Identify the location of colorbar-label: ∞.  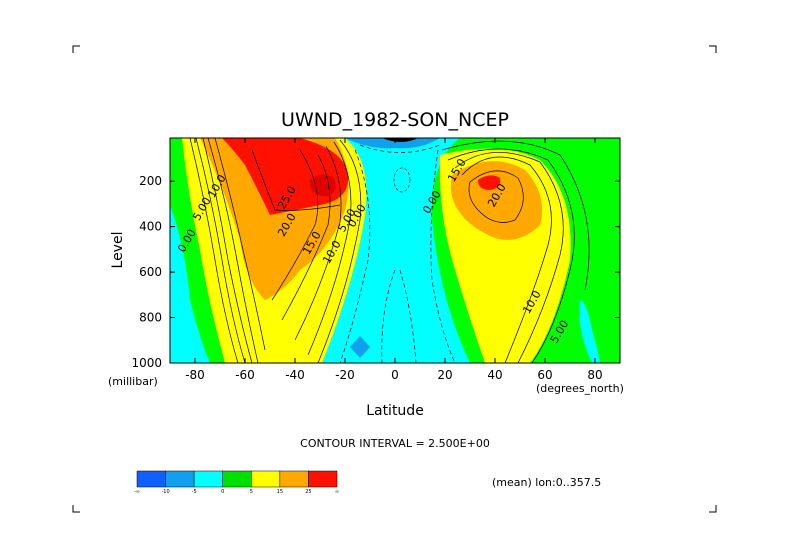
(337, 492).